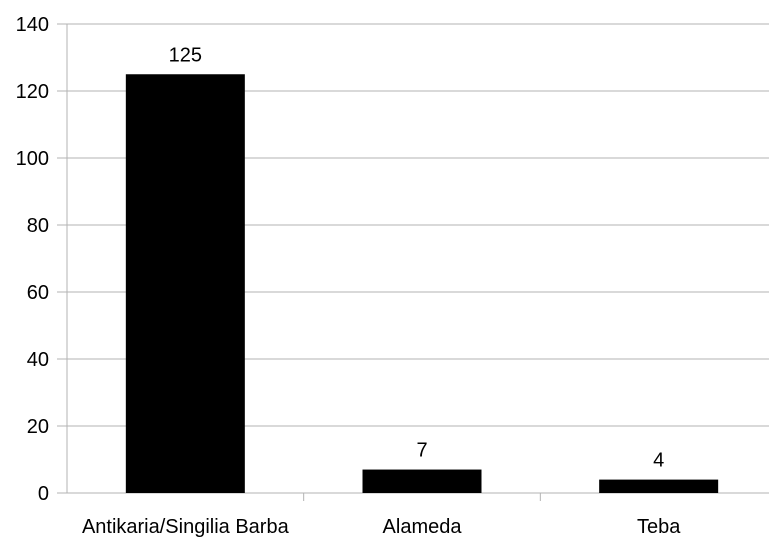 This screenshot has height=541, width=769. Describe the element at coordinates (659, 527) in the screenshot. I see `x-category-label: Teba` at that location.